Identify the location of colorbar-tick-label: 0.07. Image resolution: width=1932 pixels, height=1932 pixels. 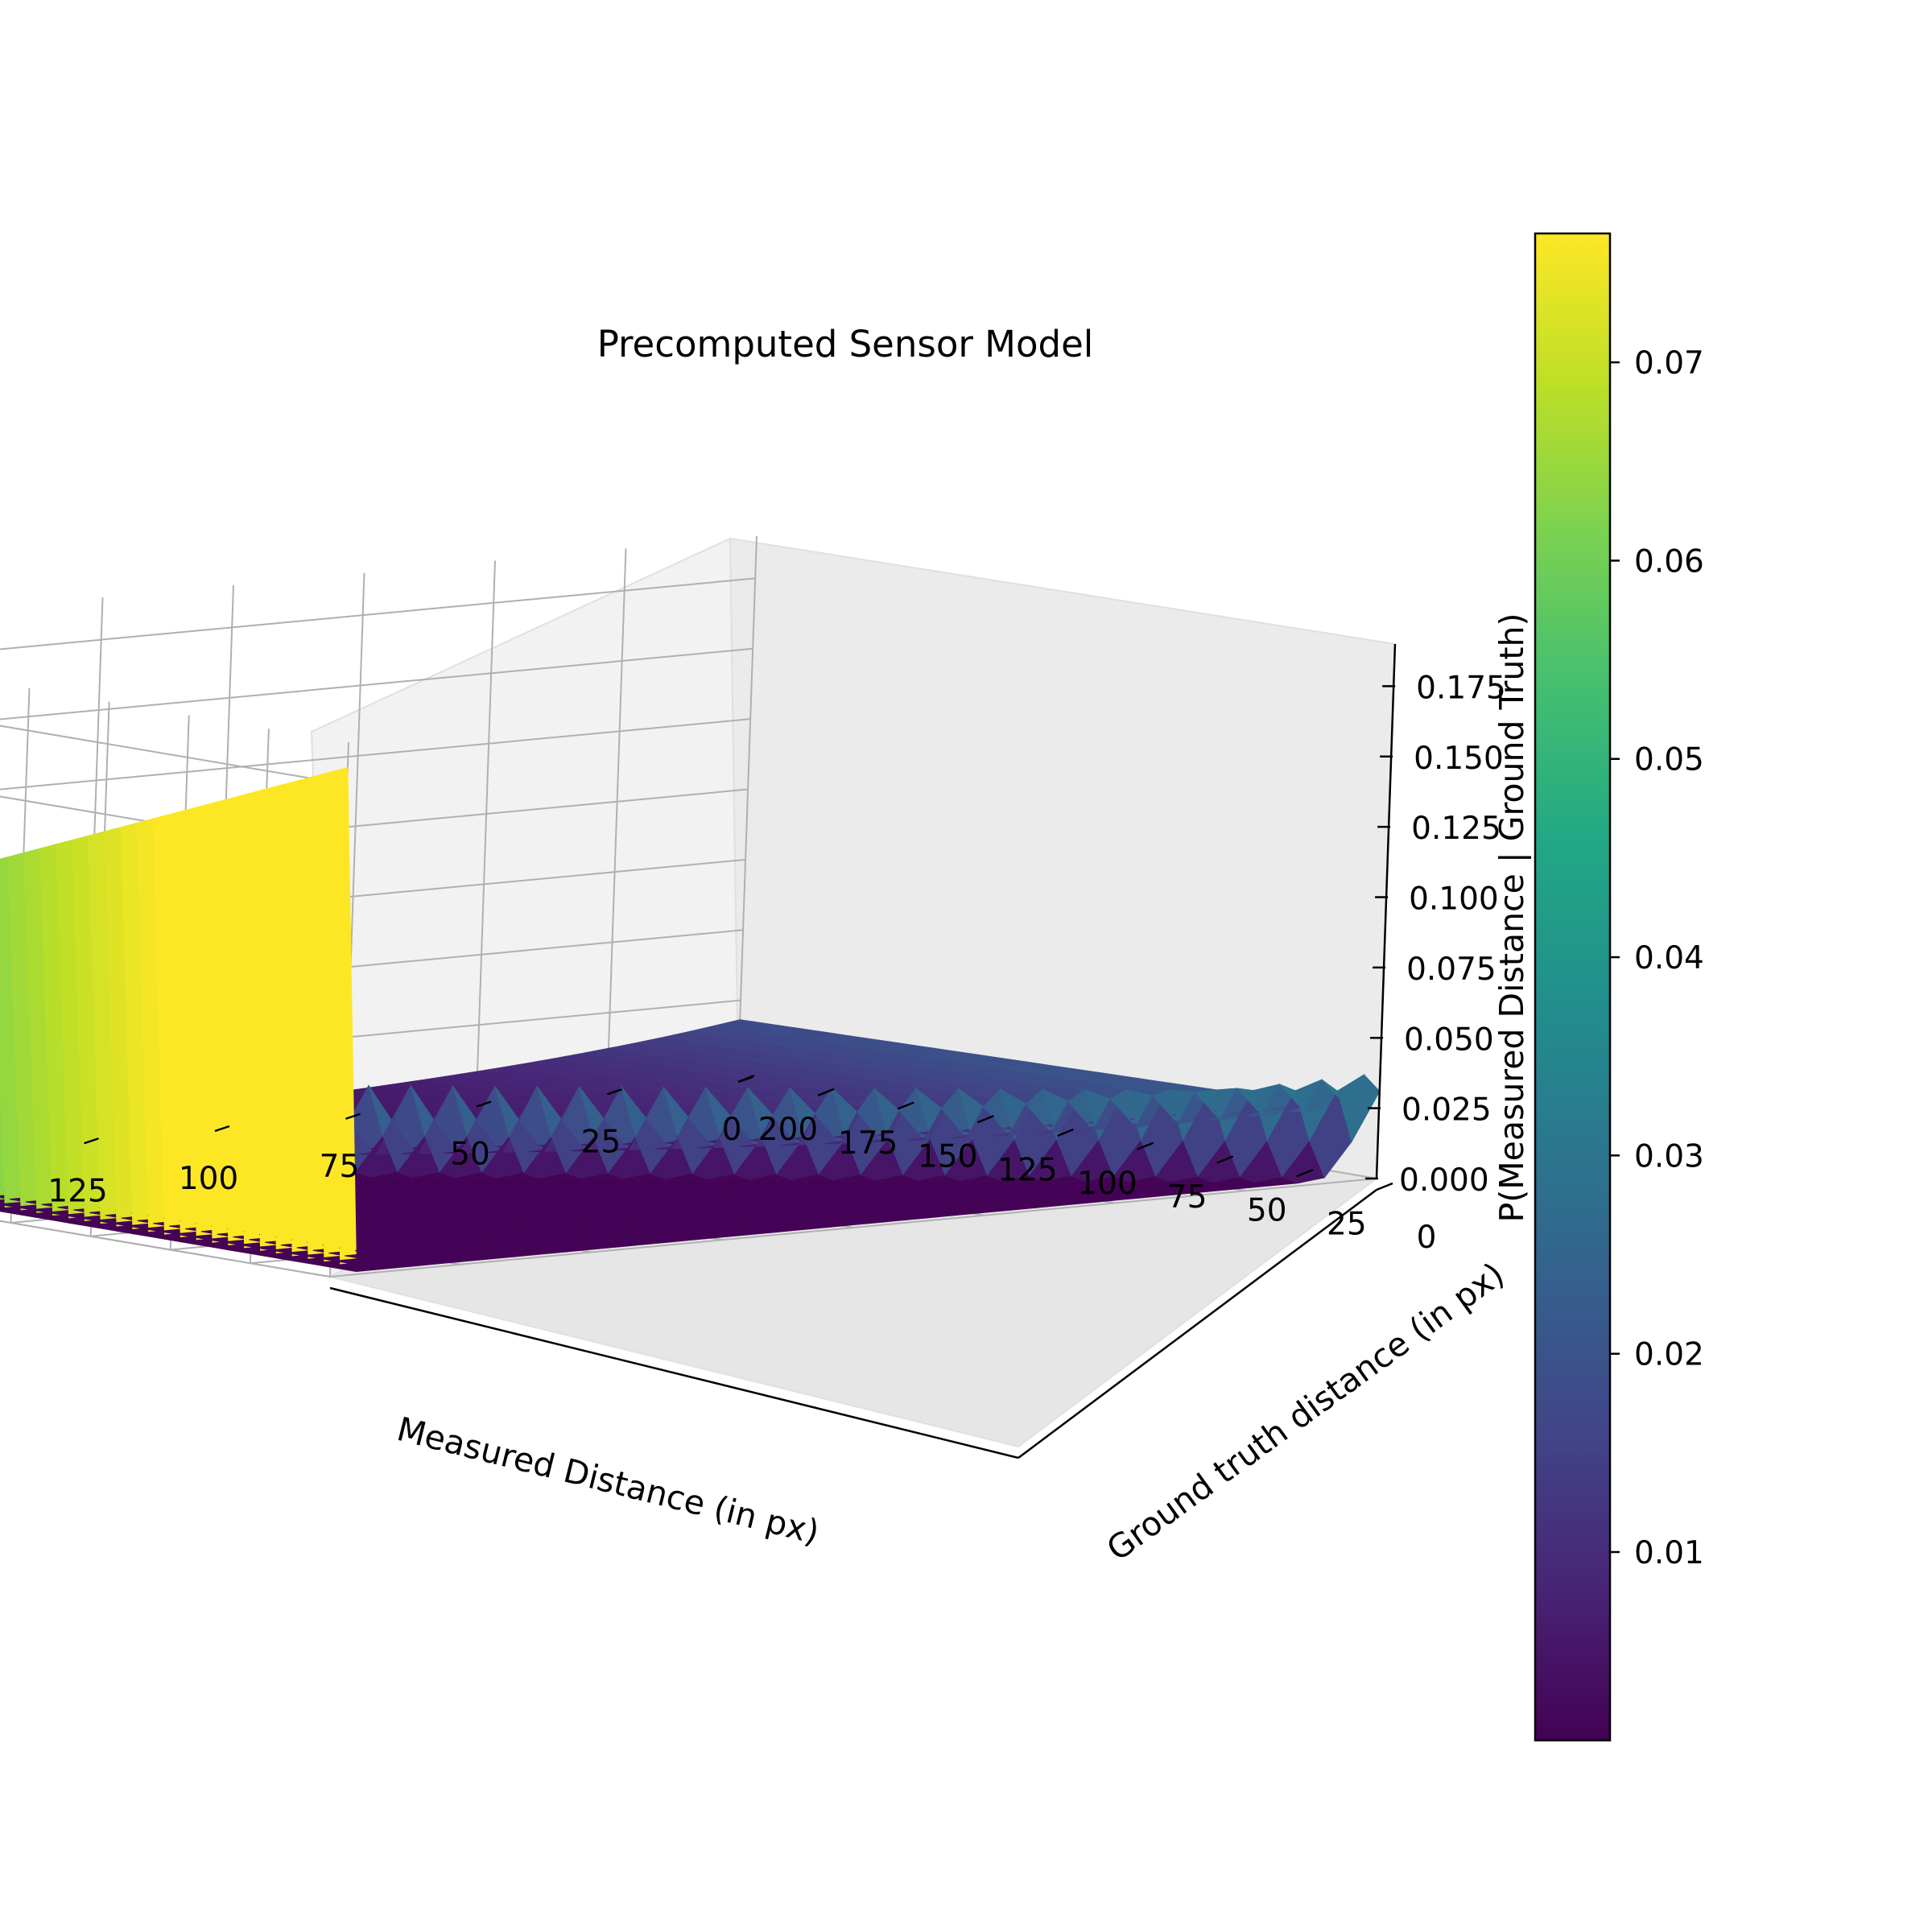
(1669, 363).